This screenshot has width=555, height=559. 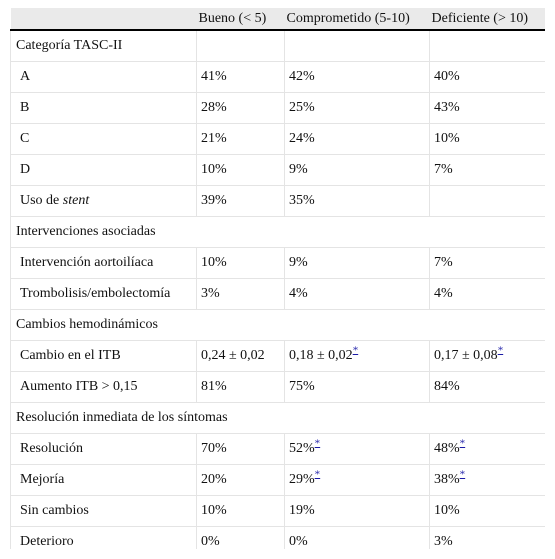 What do you see at coordinates (447, 448) in the screenshot?
I see `cell-value: 48%` at bounding box center [447, 448].